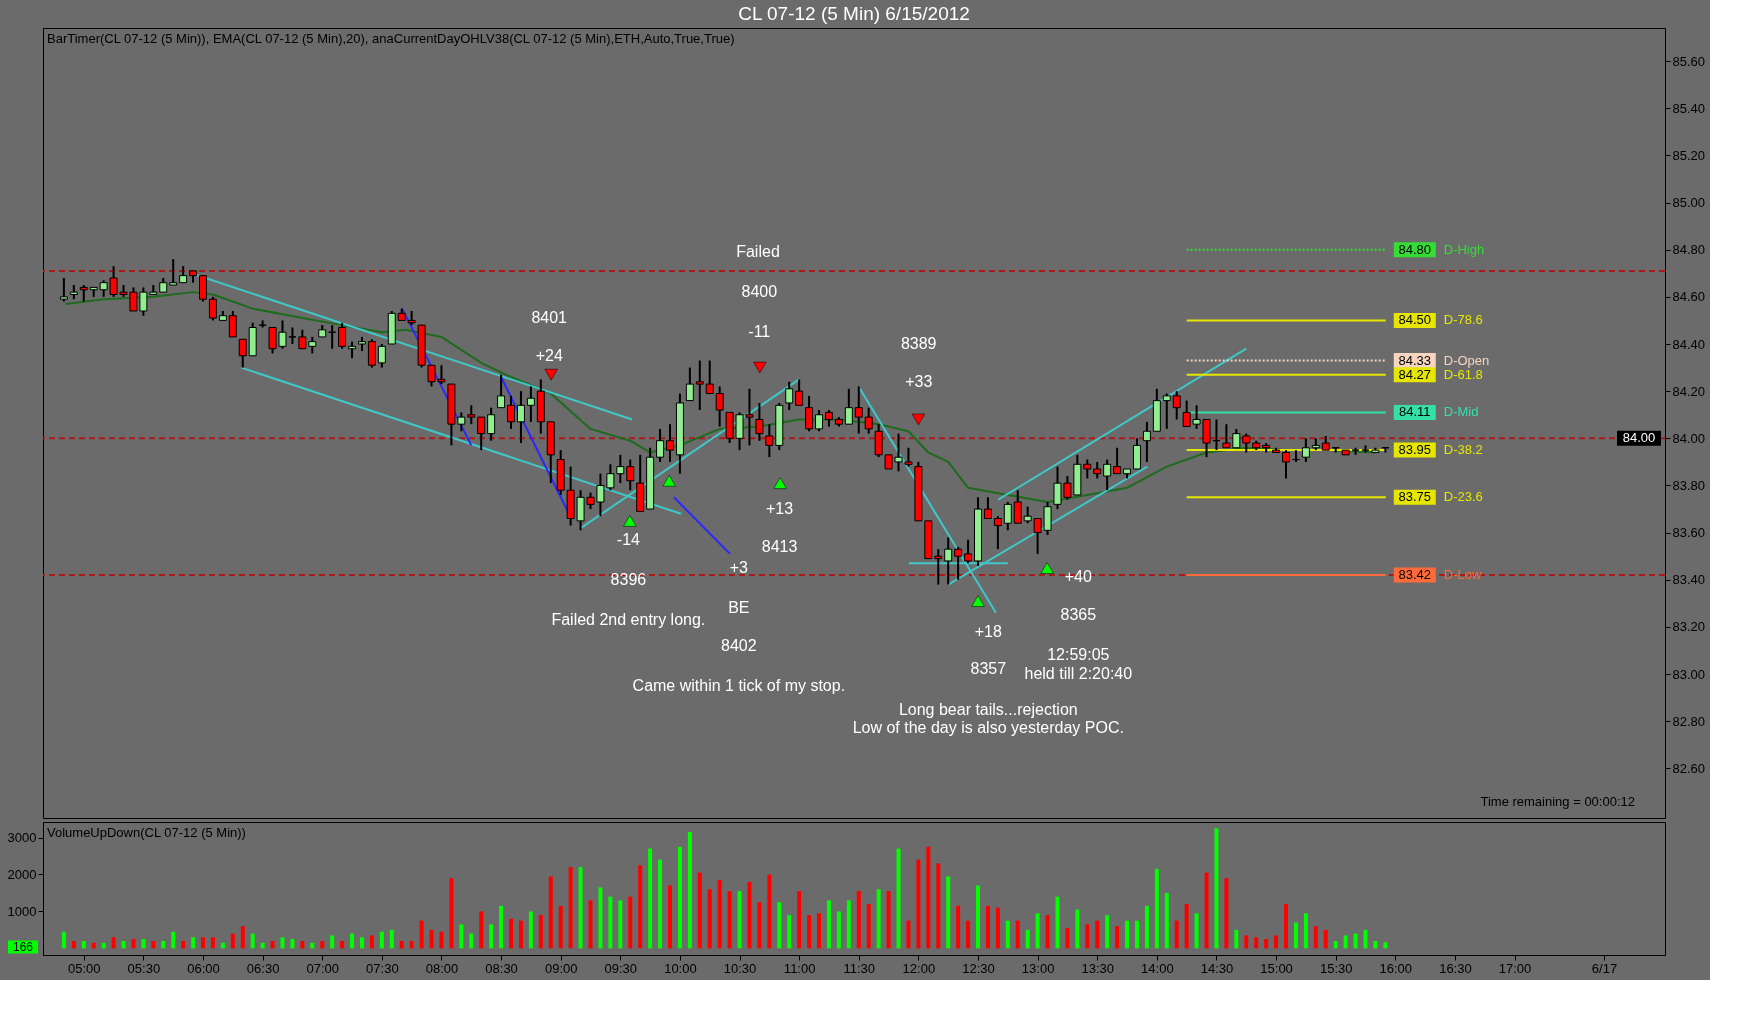 Image resolution: width=1752 pixels, height=1026 pixels. I want to click on ref-line-label: 84.00, so click(1639, 438).